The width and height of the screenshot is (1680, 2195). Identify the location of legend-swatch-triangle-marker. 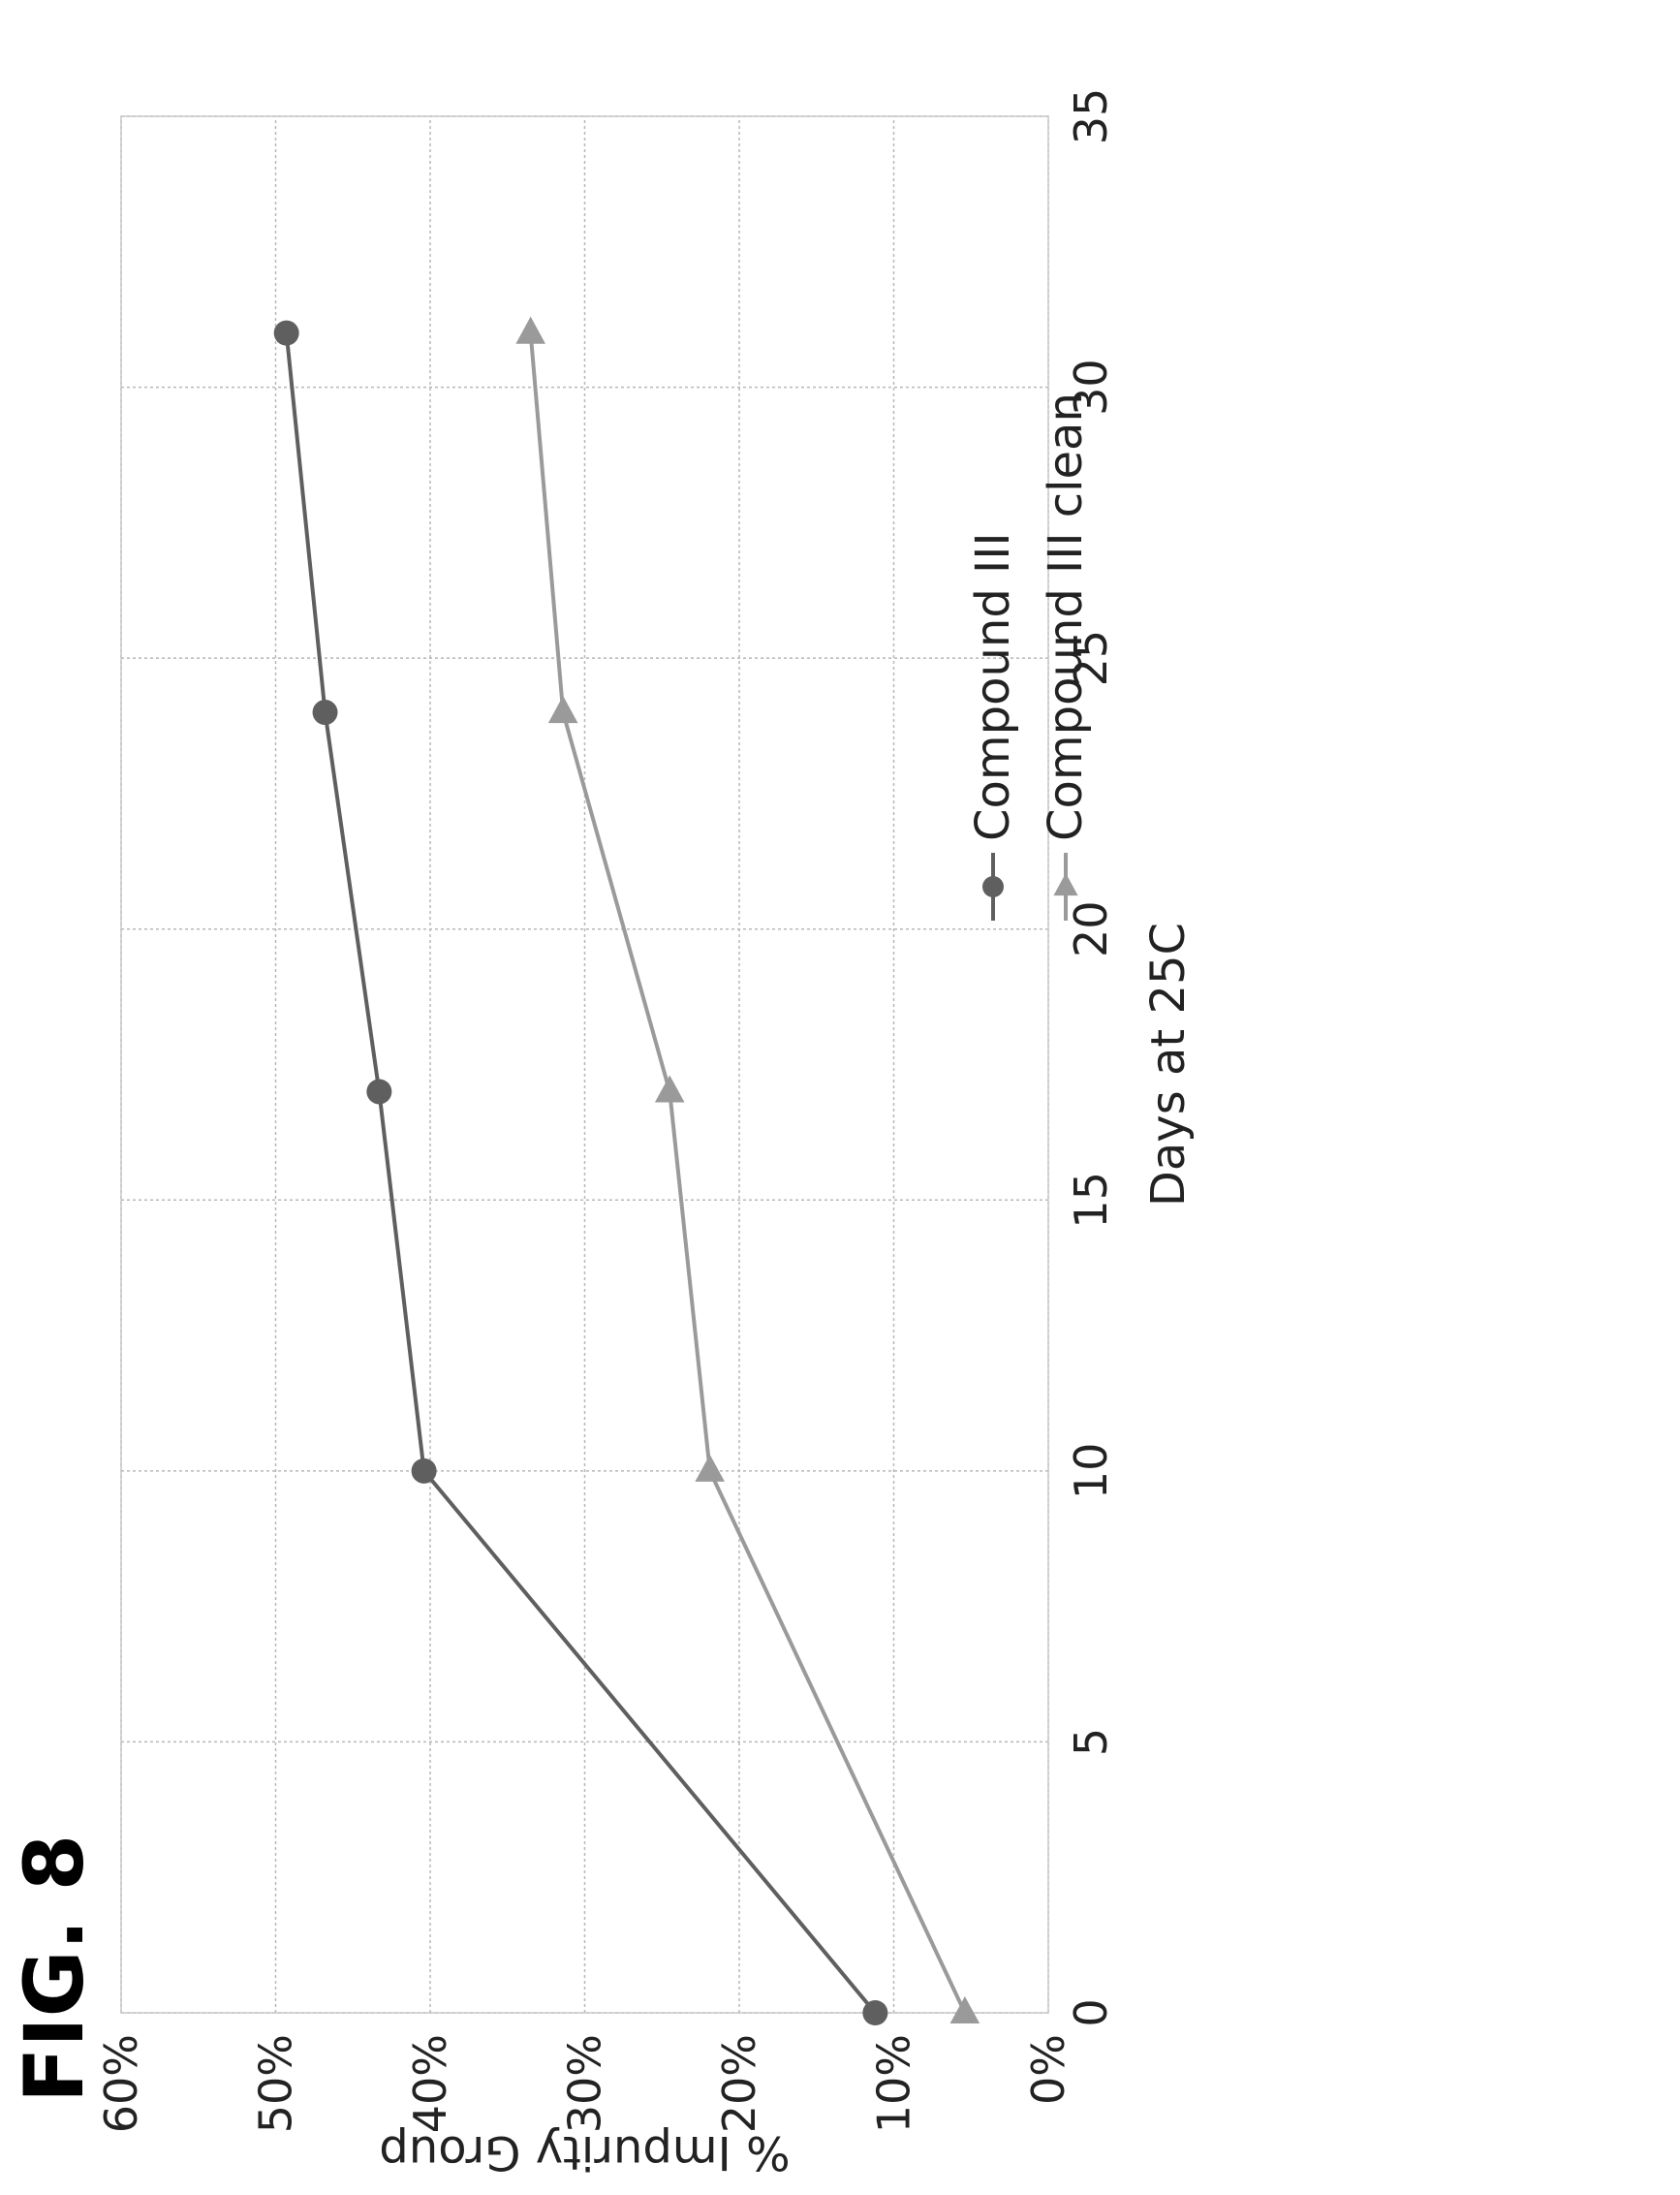
(1065, 884).